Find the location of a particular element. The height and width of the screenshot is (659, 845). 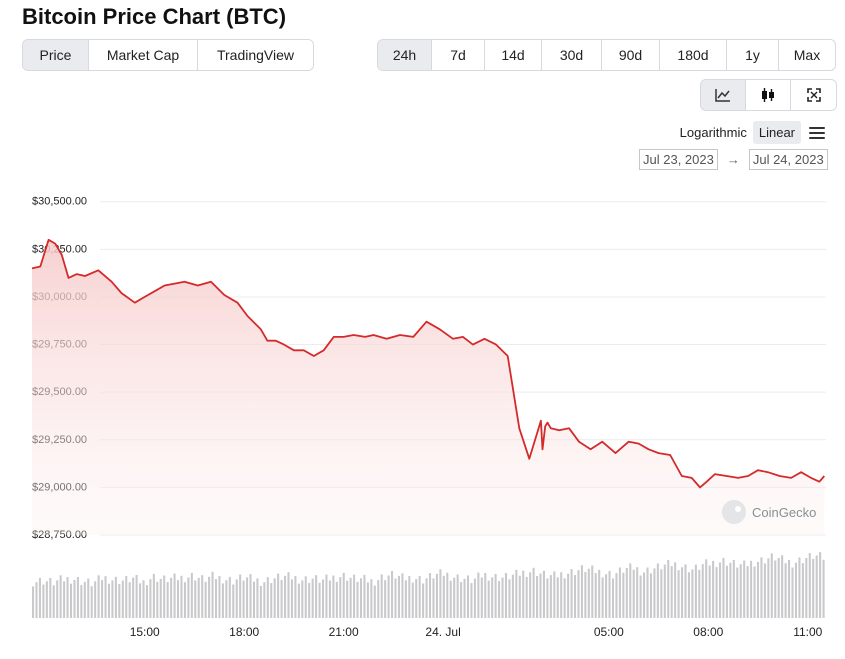

range-24h-button: 24h is located at coordinates (405, 55).